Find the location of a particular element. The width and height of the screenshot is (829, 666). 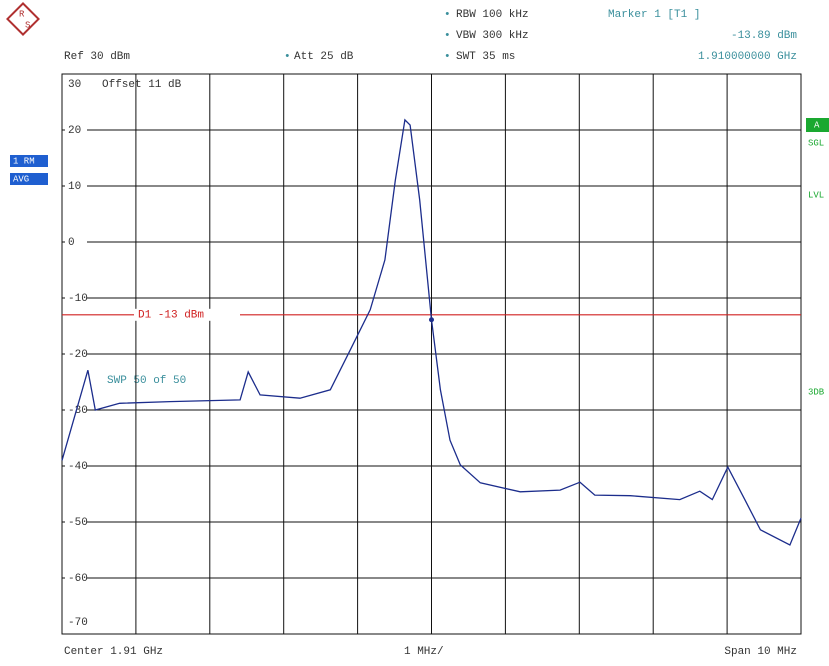

y-tick-label: -50 is located at coordinates (78, 523).